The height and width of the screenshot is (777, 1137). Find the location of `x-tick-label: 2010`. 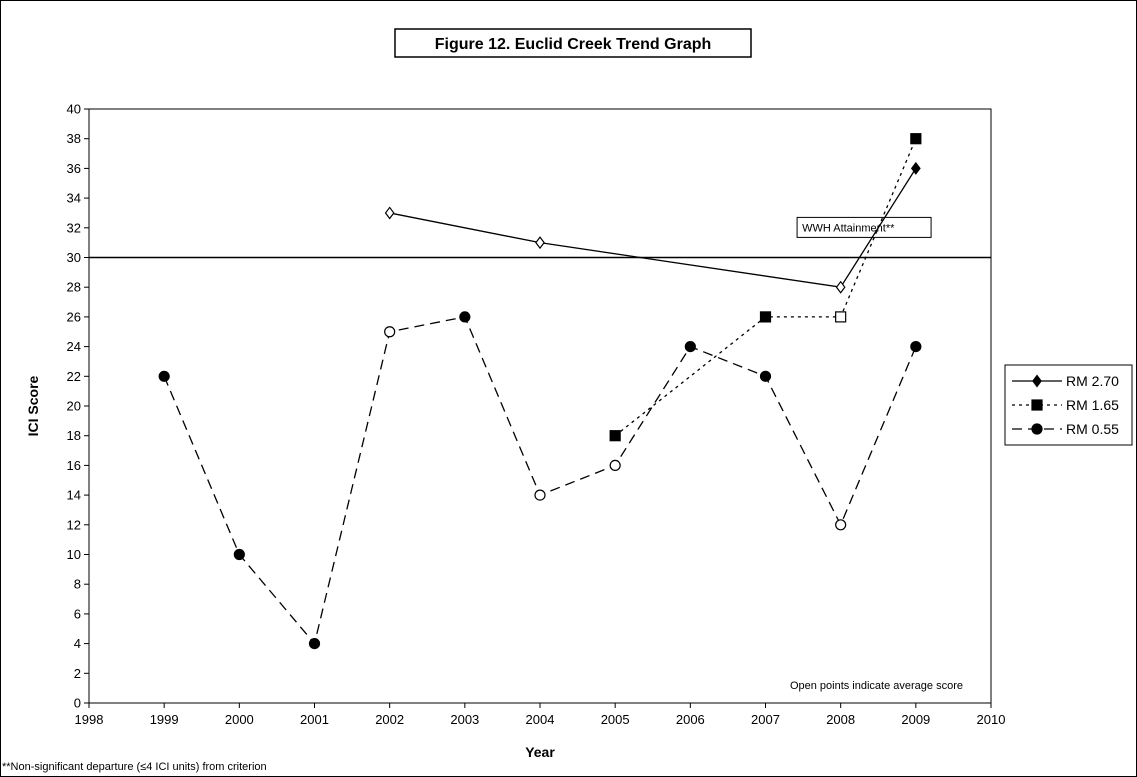

x-tick-label: 2010 is located at coordinates (991, 719).